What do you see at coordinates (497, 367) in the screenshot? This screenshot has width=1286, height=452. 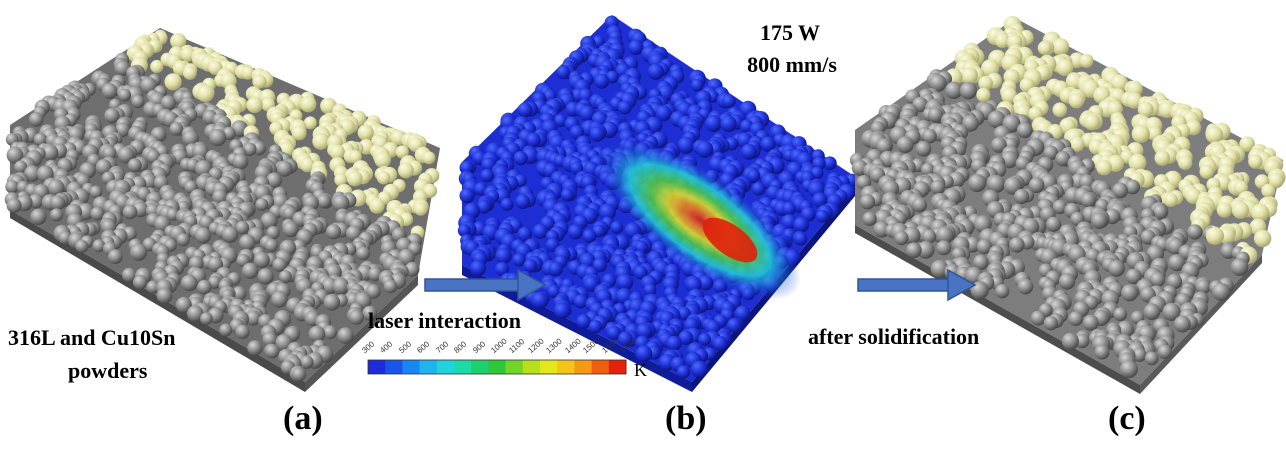 I see `temperature-colorbar` at bounding box center [497, 367].